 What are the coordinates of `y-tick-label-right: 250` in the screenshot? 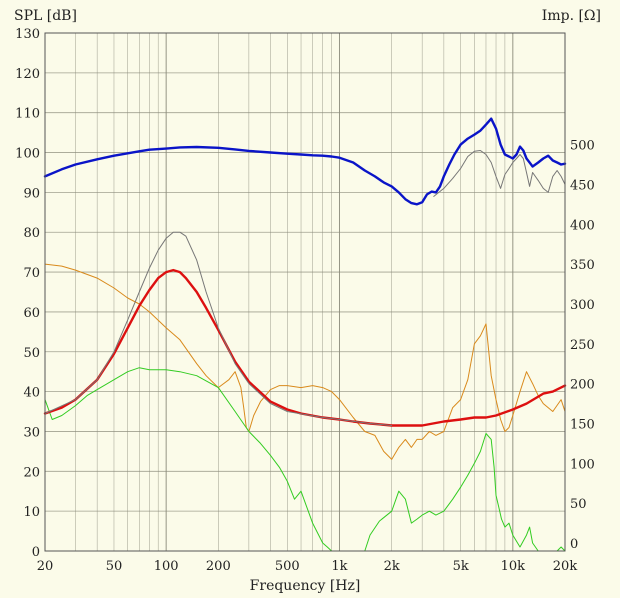 It's located at (582, 345).